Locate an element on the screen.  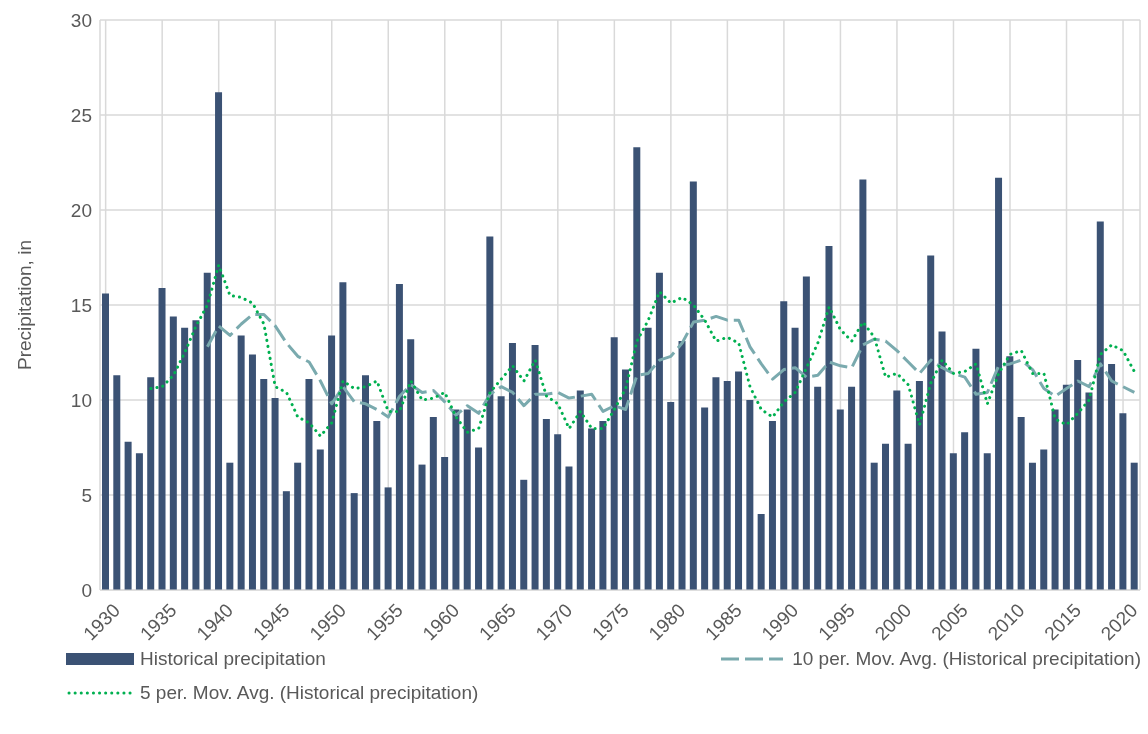
y-tick-label: 20 is located at coordinates (81, 210).